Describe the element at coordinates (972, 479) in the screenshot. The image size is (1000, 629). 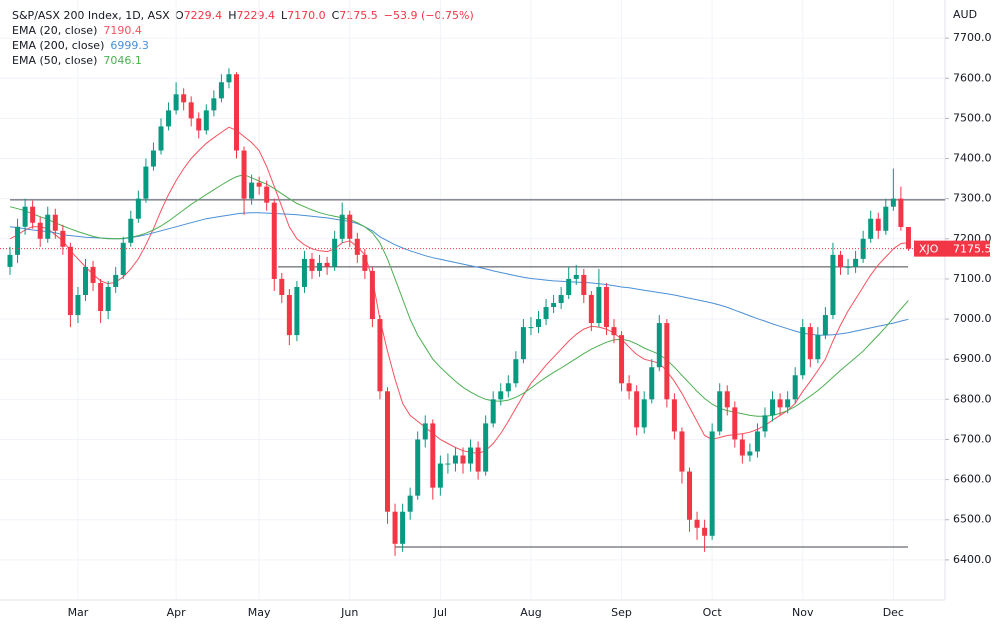
I see `y-tick-label: 6600.0` at that location.